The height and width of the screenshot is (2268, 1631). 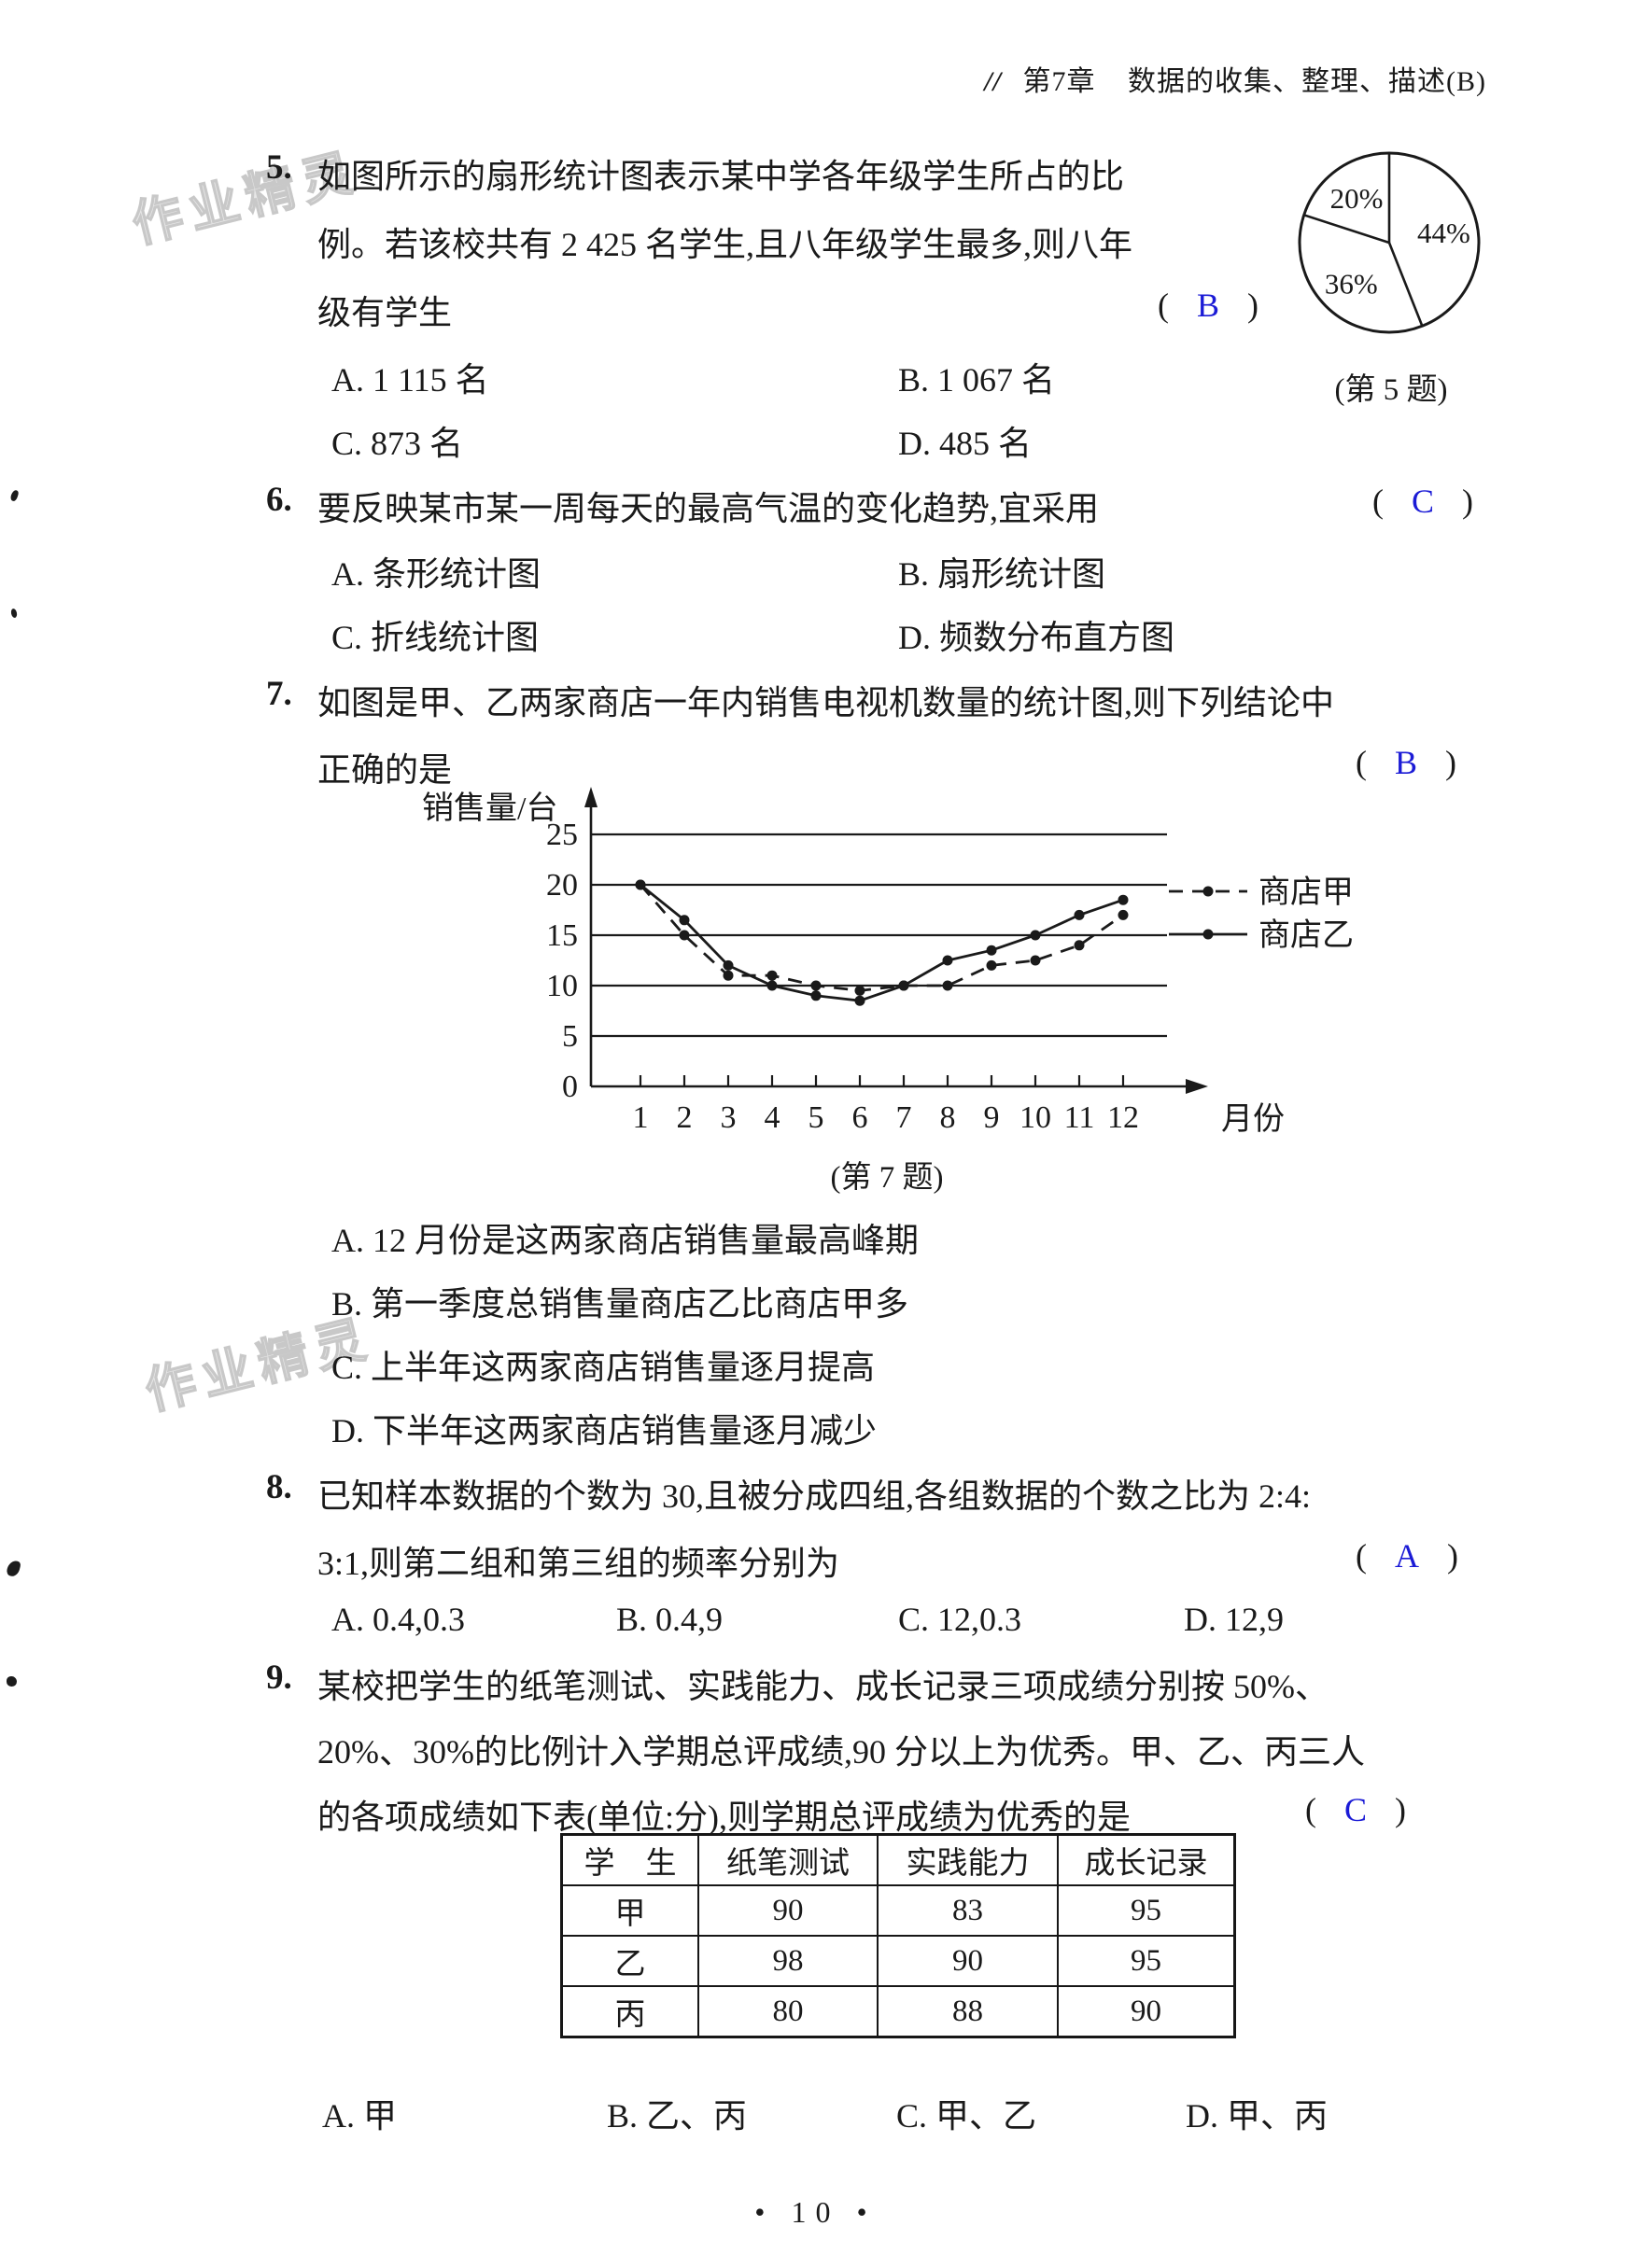 I want to click on question-7-option-a: A. 12 月份是这两家商店销售量最高峰期, so click(x=625, y=1240).